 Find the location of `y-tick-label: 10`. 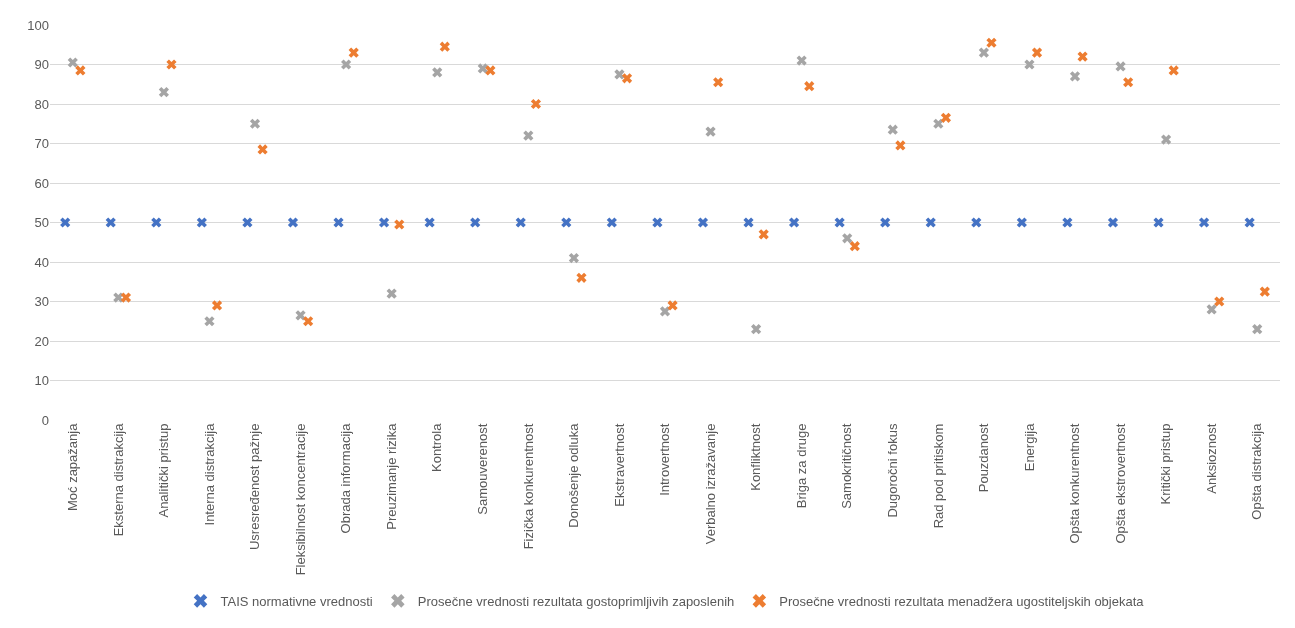

y-tick-label: 10 is located at coordinates (41, 381).